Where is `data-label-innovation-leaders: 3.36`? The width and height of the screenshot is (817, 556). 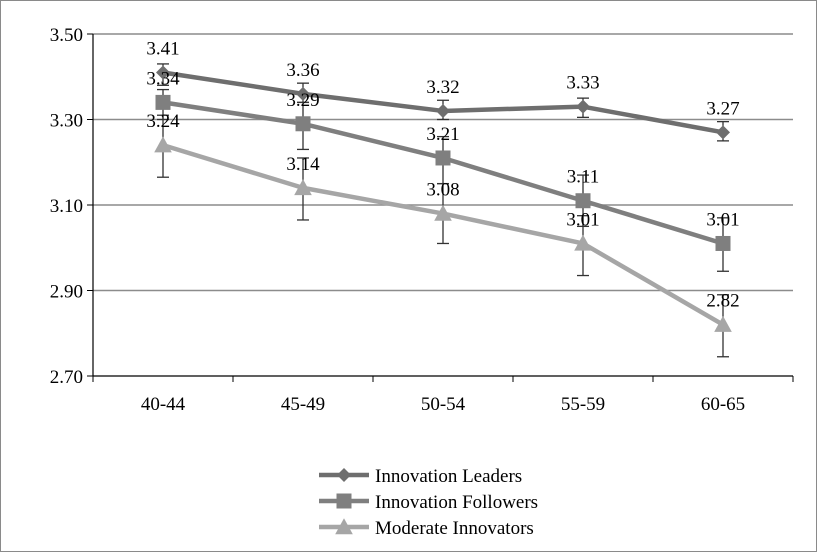
data-label-innovation-leaders: 3.36 is located at coordinates (302, 70).